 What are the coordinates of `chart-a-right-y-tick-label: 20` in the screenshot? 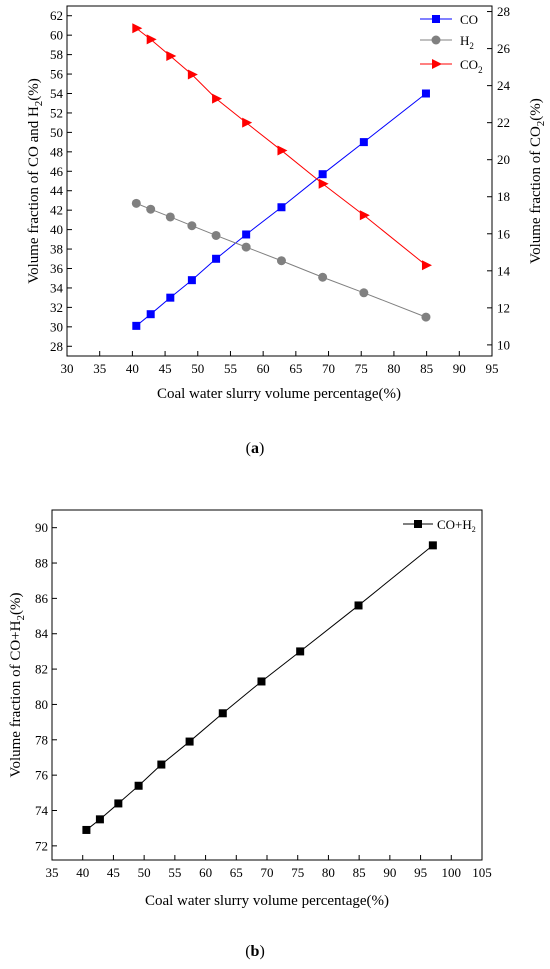 It's located at (503, 159).